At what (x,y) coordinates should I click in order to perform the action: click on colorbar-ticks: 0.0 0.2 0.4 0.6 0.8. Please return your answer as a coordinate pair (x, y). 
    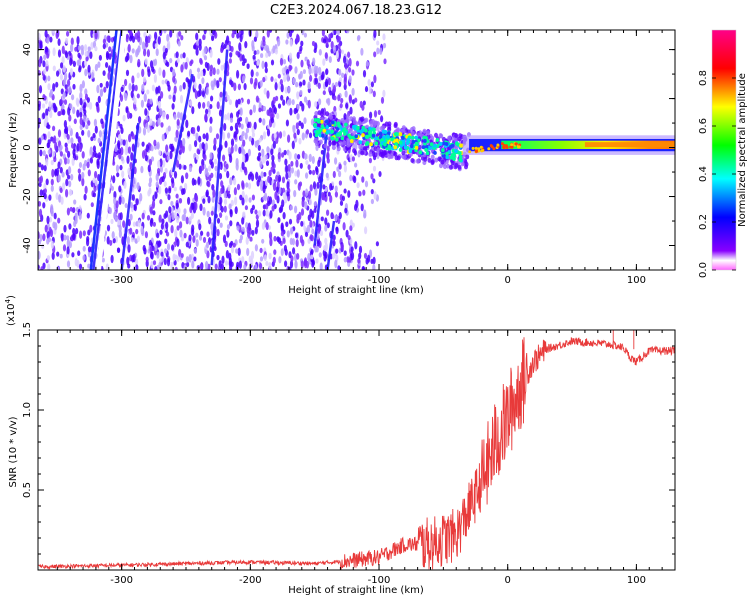
    Looking at the image, I should click on (717, 174).